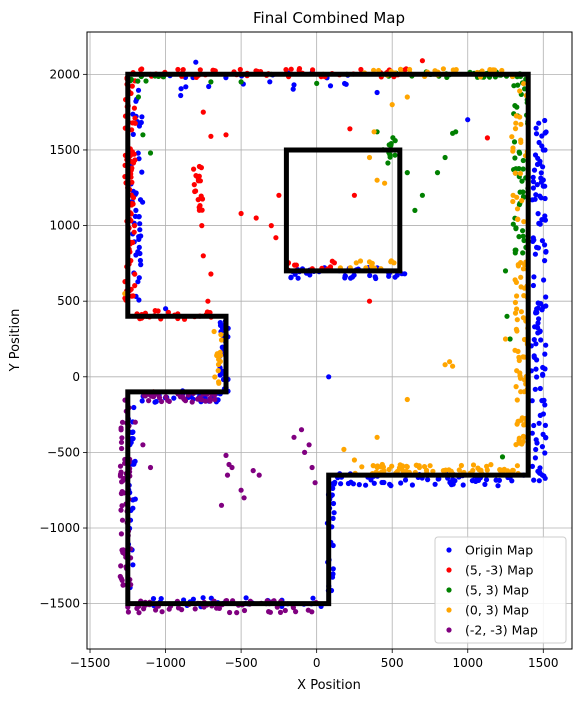  I want to click on x-tick-label: 1500, so click(543, 663).